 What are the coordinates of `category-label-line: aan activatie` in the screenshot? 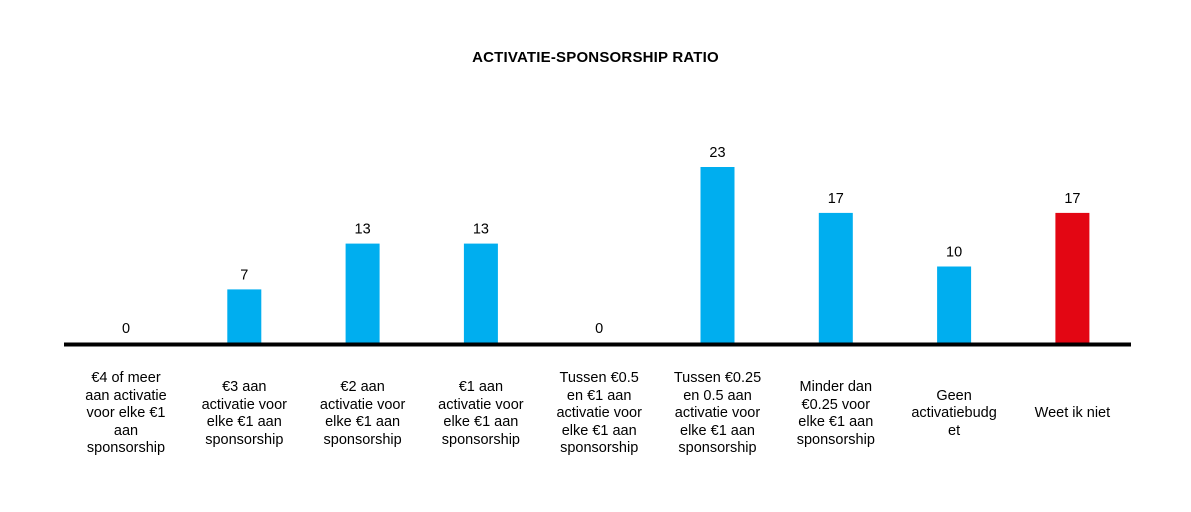 It's located at (126, 395).